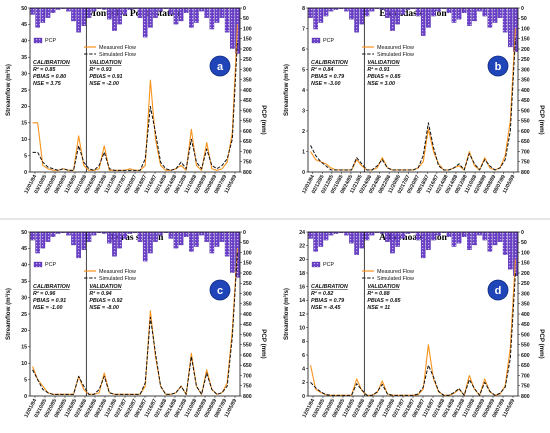 This screenshot has width=550, height=433. Describe the element at coordinates (525, 346) in the screenshot. I see `y2-tick-label: 550` at that location.